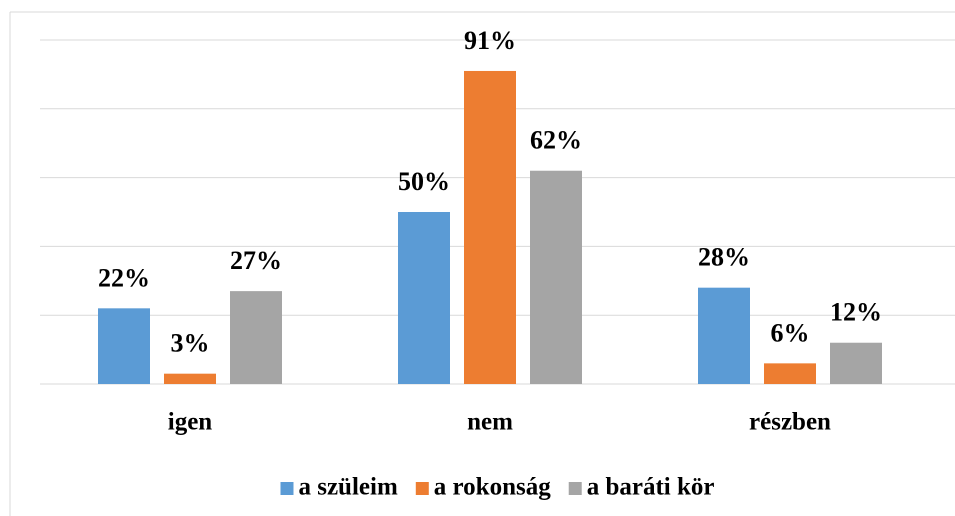 This screenshot has width=955, height=516. What do you see at coordinates (424, 181) in the screenshot?
I see `data-label: 50%` at bounding box center [424, 181].